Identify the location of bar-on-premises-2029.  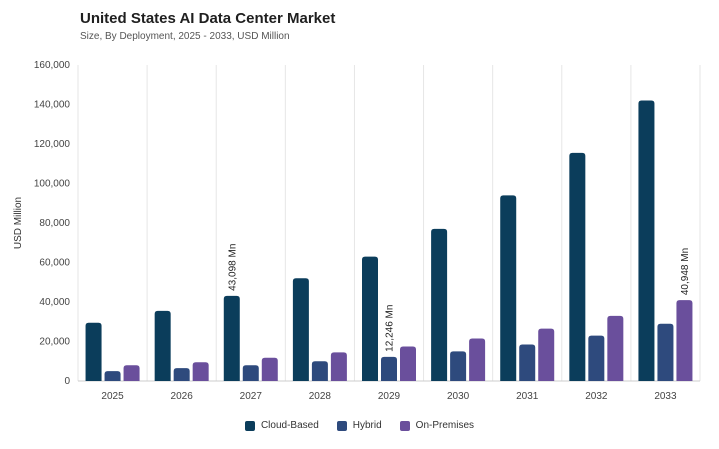
(408, 363).